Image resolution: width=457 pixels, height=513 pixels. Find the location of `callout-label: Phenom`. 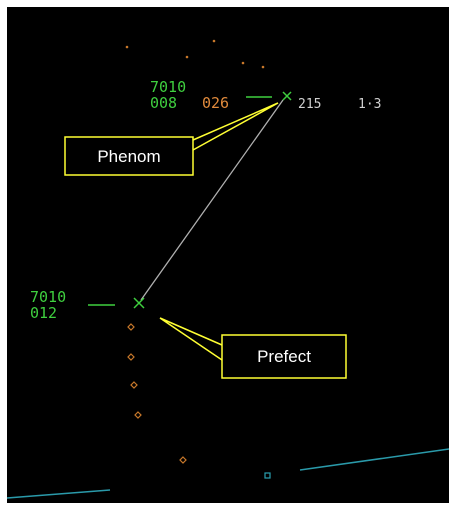

callout-label: Phenom is located at coordinates (128, 156).